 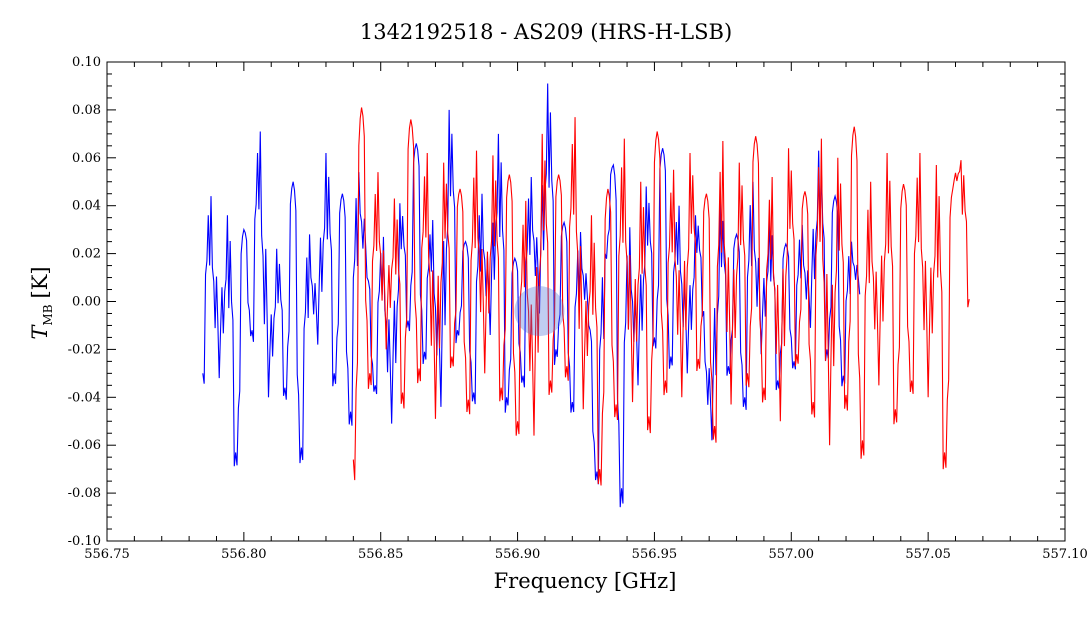 What do you see at coordinates (244, 554) in the screenshot?
I see `x-tick-label: 556.80` at bounding box center [244, 554].